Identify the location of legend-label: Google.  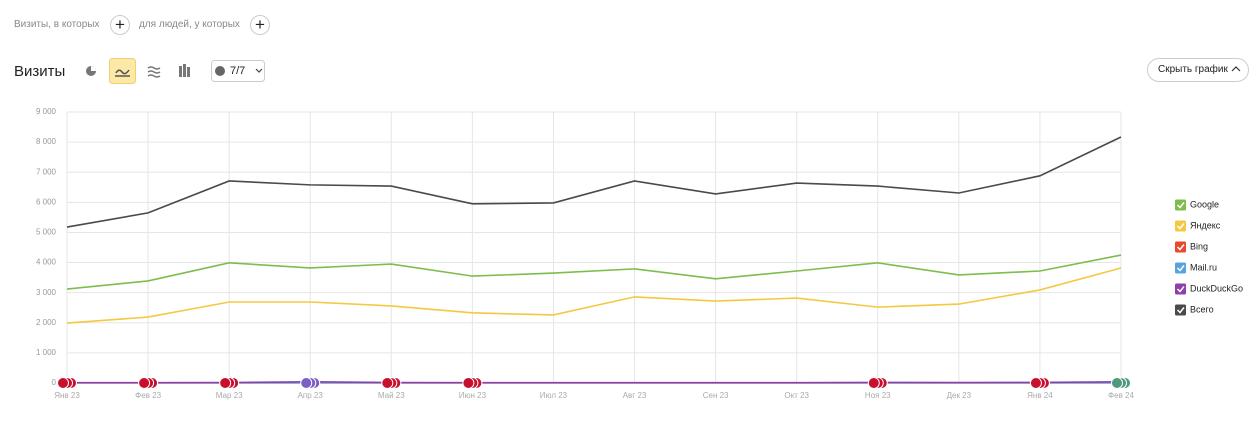
(1204, 204).